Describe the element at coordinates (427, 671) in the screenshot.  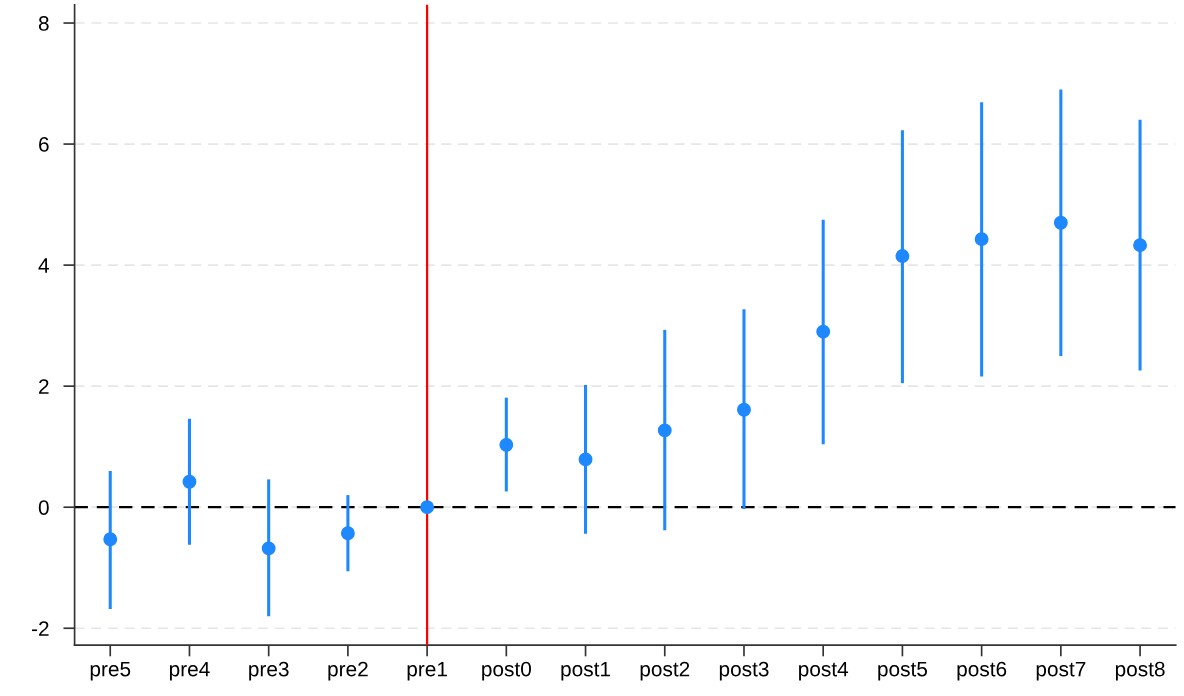
I see `x-tick-label: pre1` at that location.